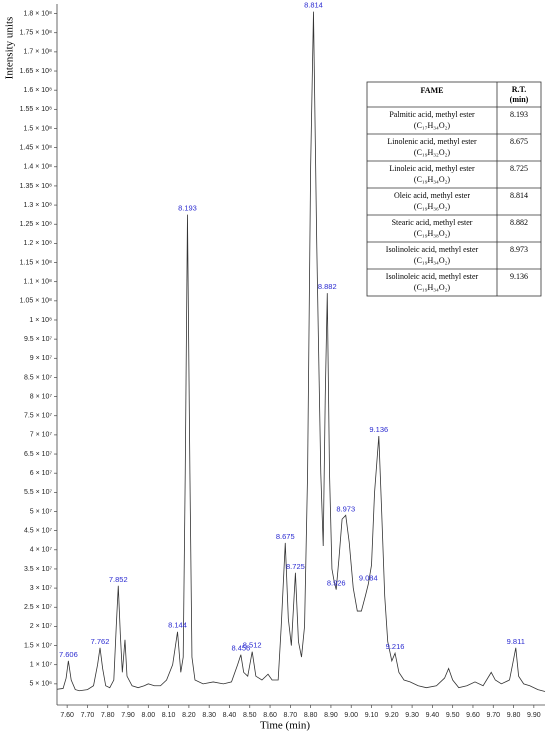 This screenshot has width=550, height=734. What do you see at coordinates (108, 715) in the screenshot?
I see `x-tick-label: 7.80` at bounding box center [108, 715].